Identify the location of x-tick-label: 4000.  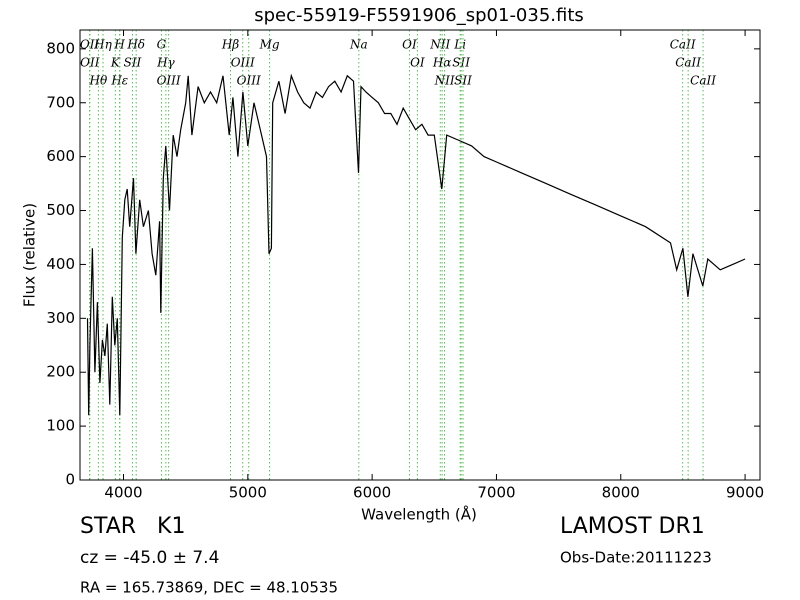
(123, 493).